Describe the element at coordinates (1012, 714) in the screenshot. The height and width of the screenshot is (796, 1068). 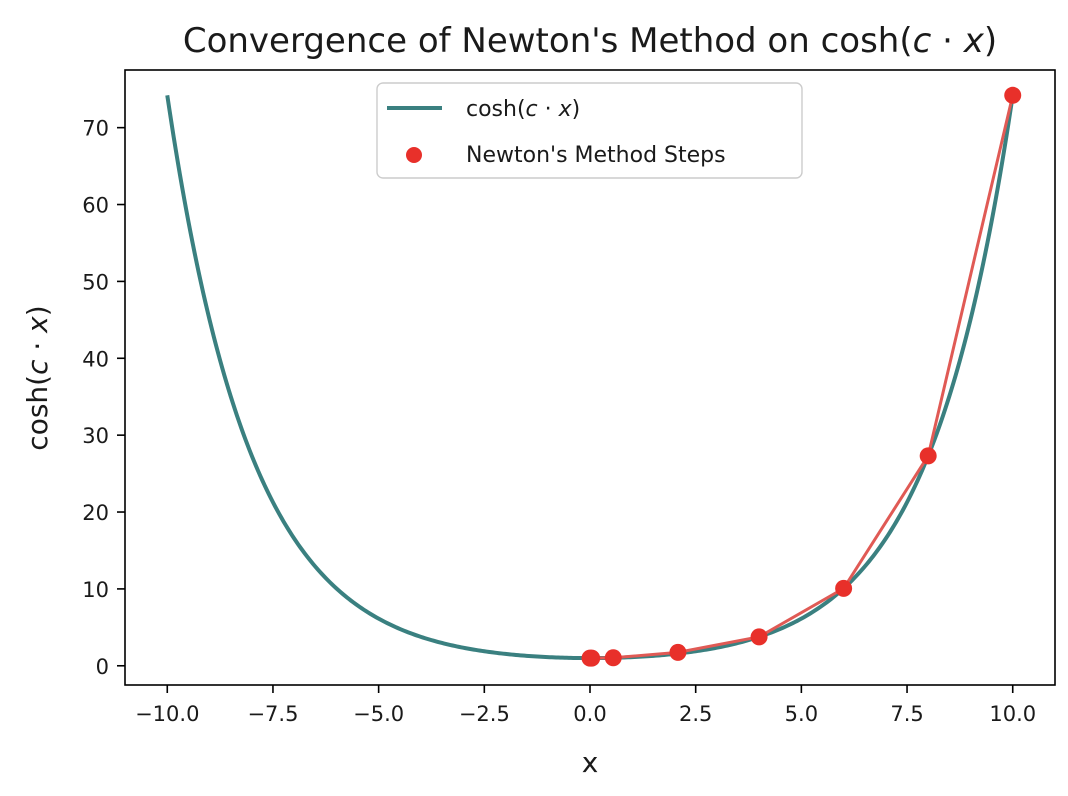
I see `x-tick-label: 10.0` at that location.